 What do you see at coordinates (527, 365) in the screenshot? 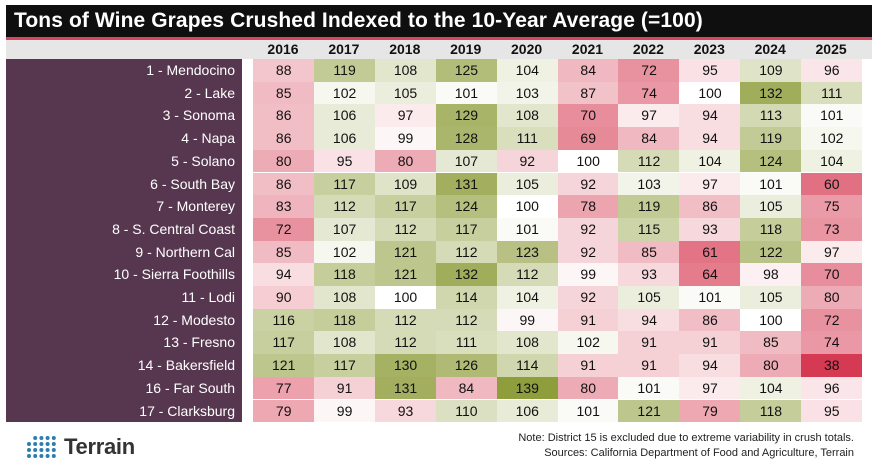
I see `heatmap-cell: 114` at bounding box center [527, 365].